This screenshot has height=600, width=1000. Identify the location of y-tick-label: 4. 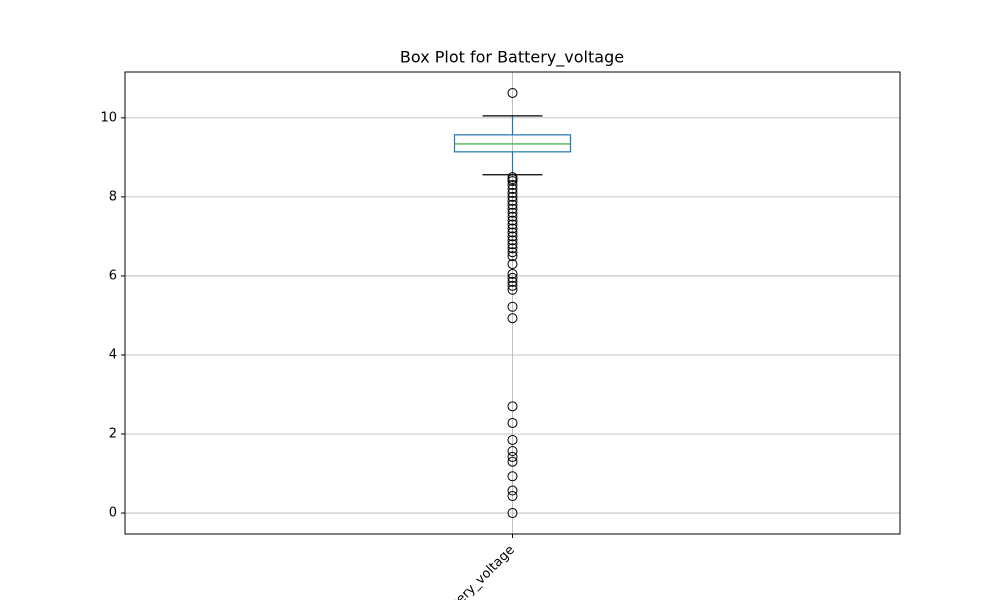
(113, 354).